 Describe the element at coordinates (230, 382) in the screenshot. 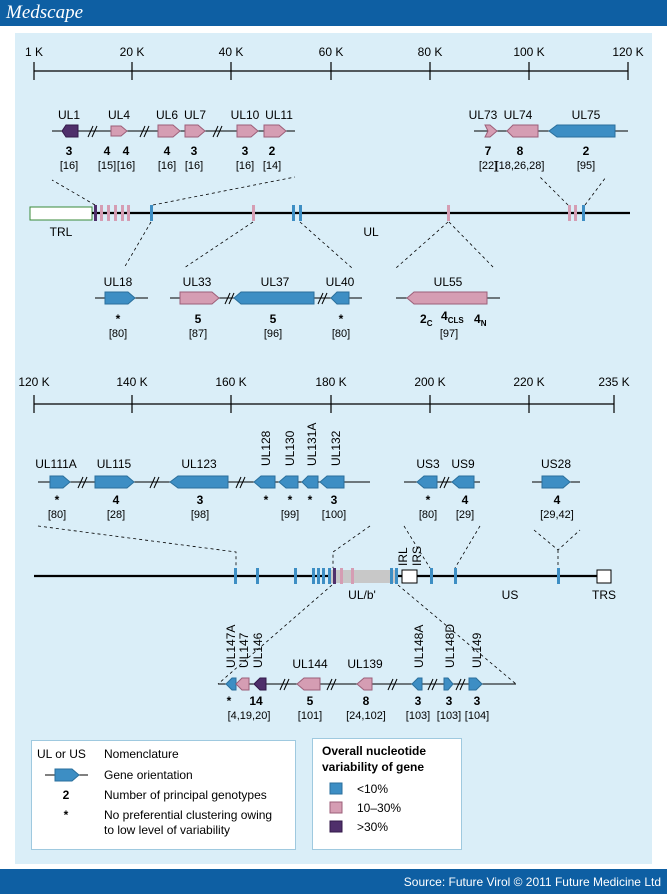

I see `tick-label: 160 K` at that location.